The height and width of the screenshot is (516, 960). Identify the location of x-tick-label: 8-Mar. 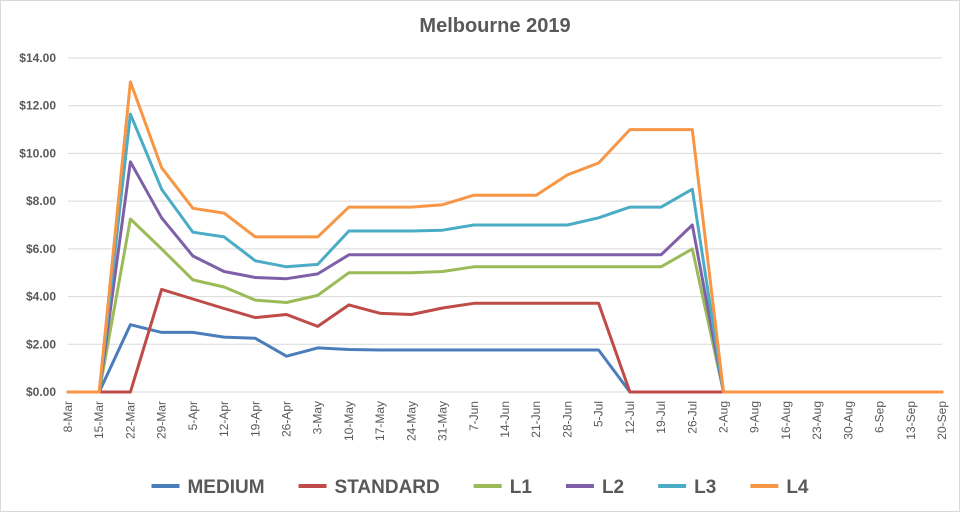
(68, 416).